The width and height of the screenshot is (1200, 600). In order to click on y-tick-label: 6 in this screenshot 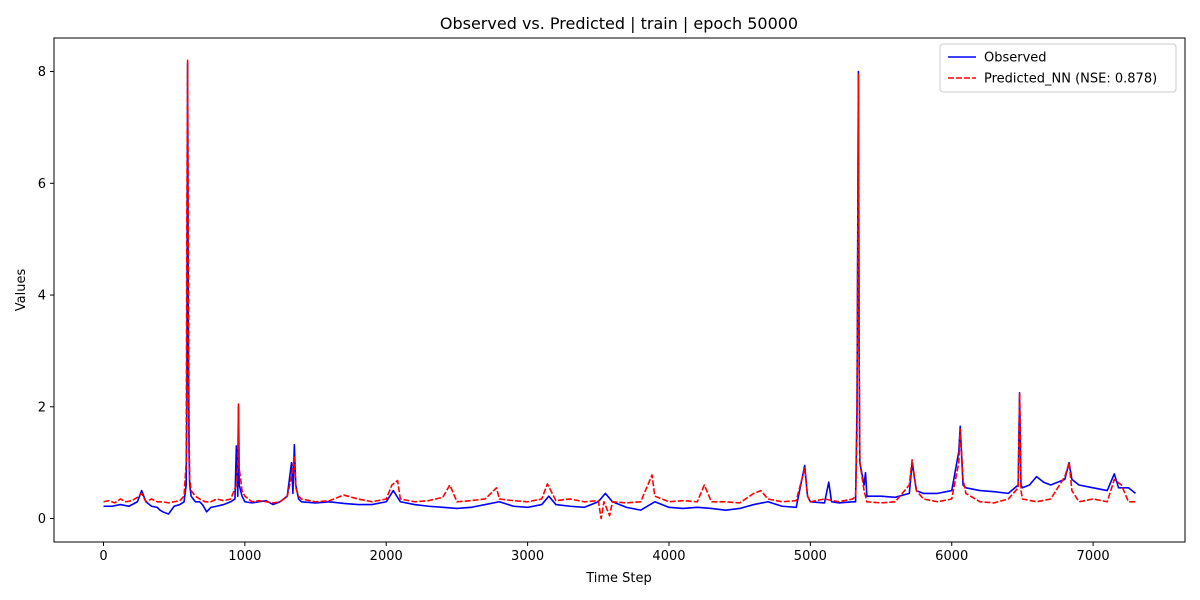, I will do `click(42, 184)`.